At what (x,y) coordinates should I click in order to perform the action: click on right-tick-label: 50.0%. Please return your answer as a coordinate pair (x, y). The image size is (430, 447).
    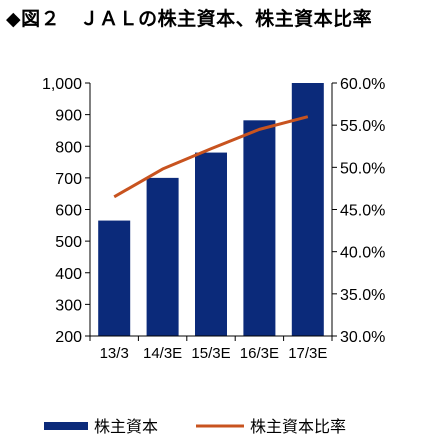
    Looking at the image, I should click on (362, 168).